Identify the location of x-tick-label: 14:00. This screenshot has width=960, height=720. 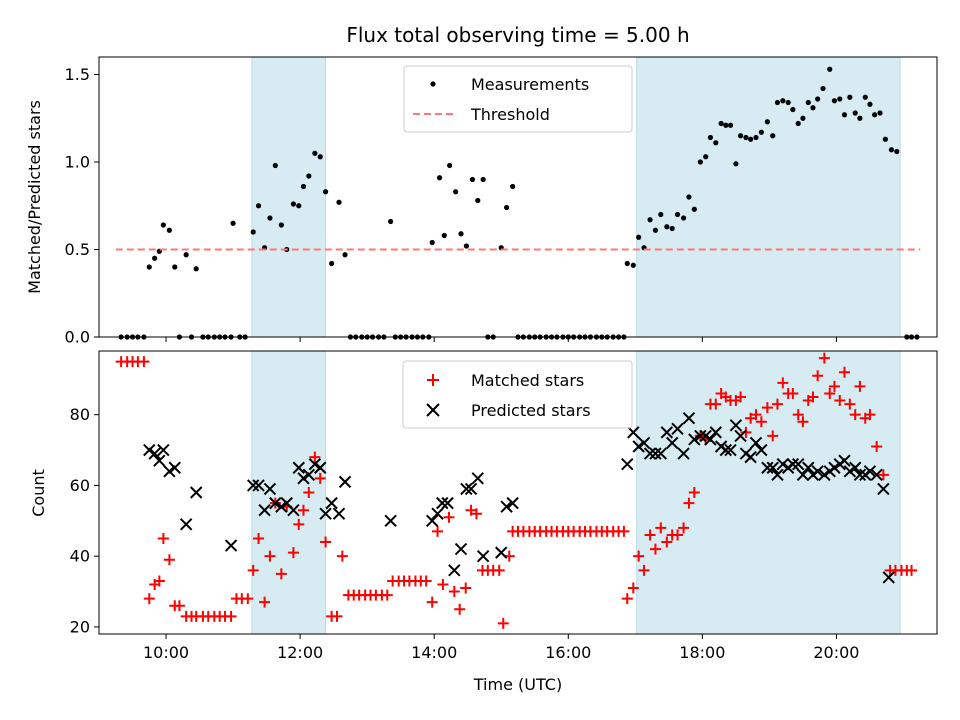
(434, 652).